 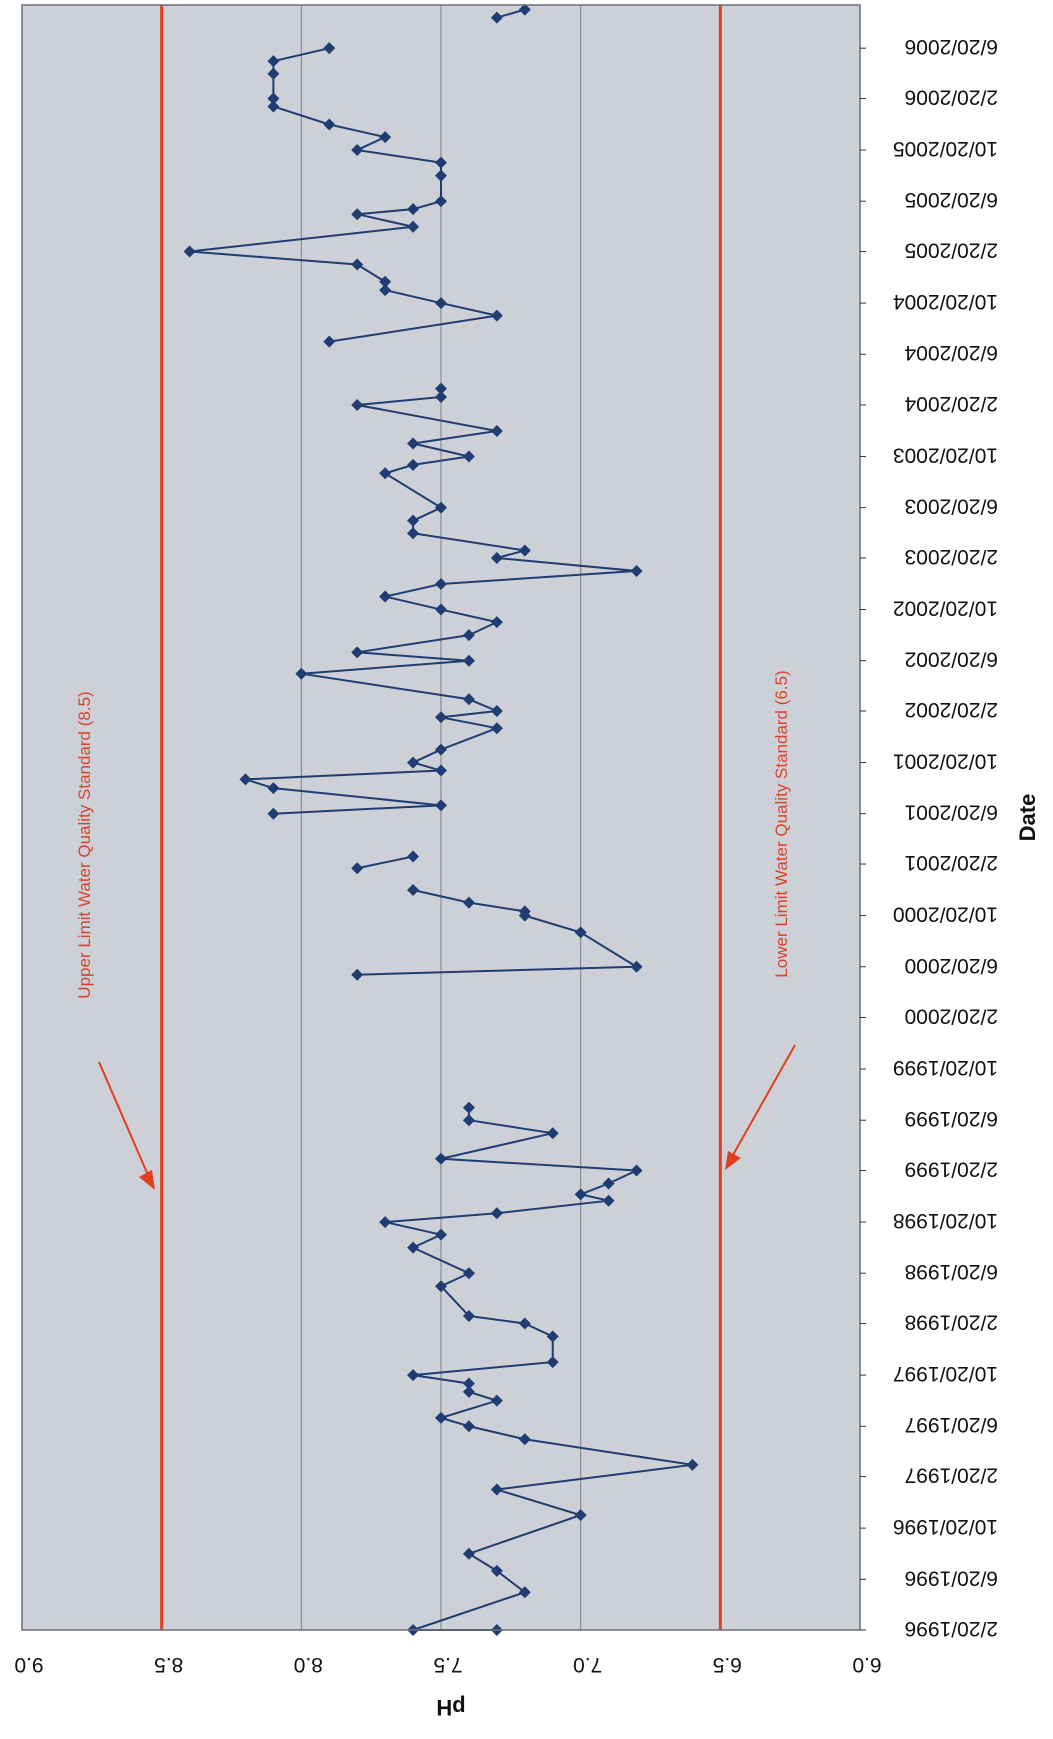 What do you see at coordinates (123, 1118) in the screenshot?
I see `upper-limit-arrow` at bounding box center [123, 1118].